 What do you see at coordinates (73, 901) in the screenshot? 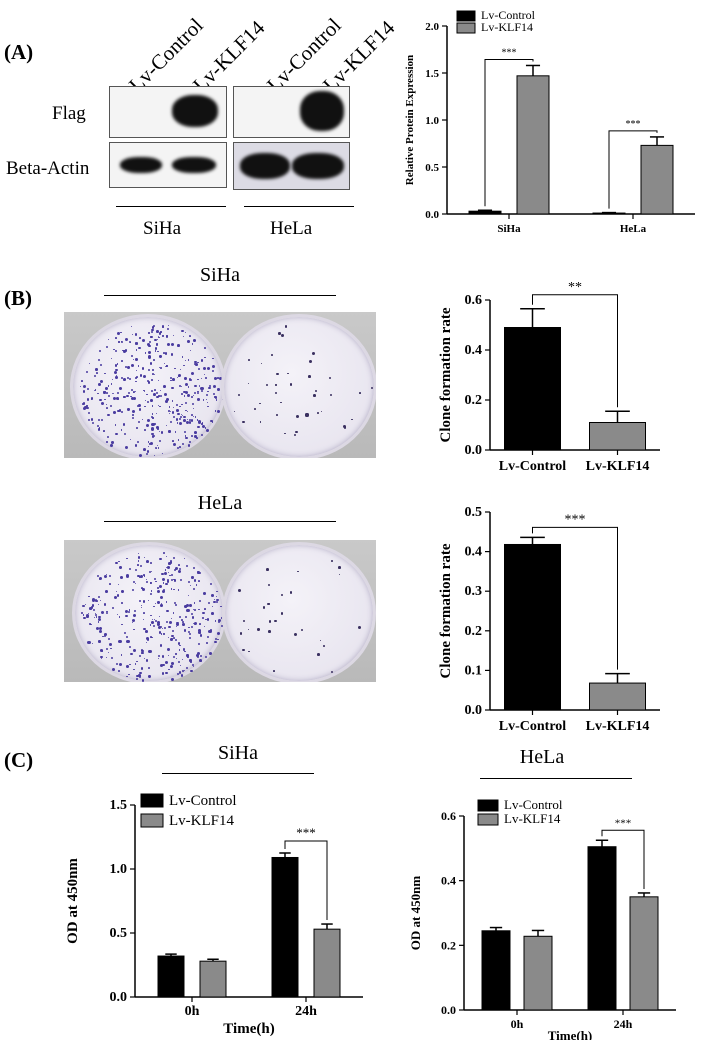
I see `y-axis-label: OD at 450nm` at bounding box center [73, 901].